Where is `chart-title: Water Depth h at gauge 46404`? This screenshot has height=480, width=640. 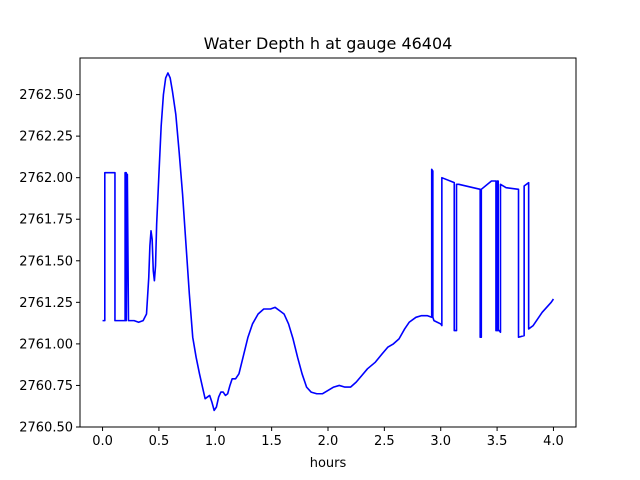
chart-title: Water Depth h at gauge 46404 is located at coordinates (328, 43).